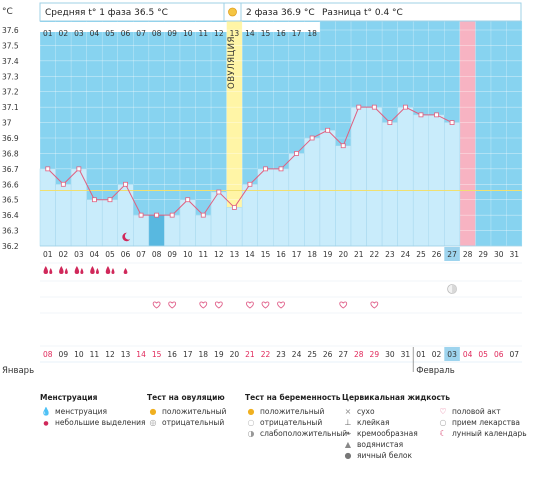  What do you see at coordinates (343, 354) in the screenshot?
I see `calendar-date-label: 27` at bounding box center [343, 354].